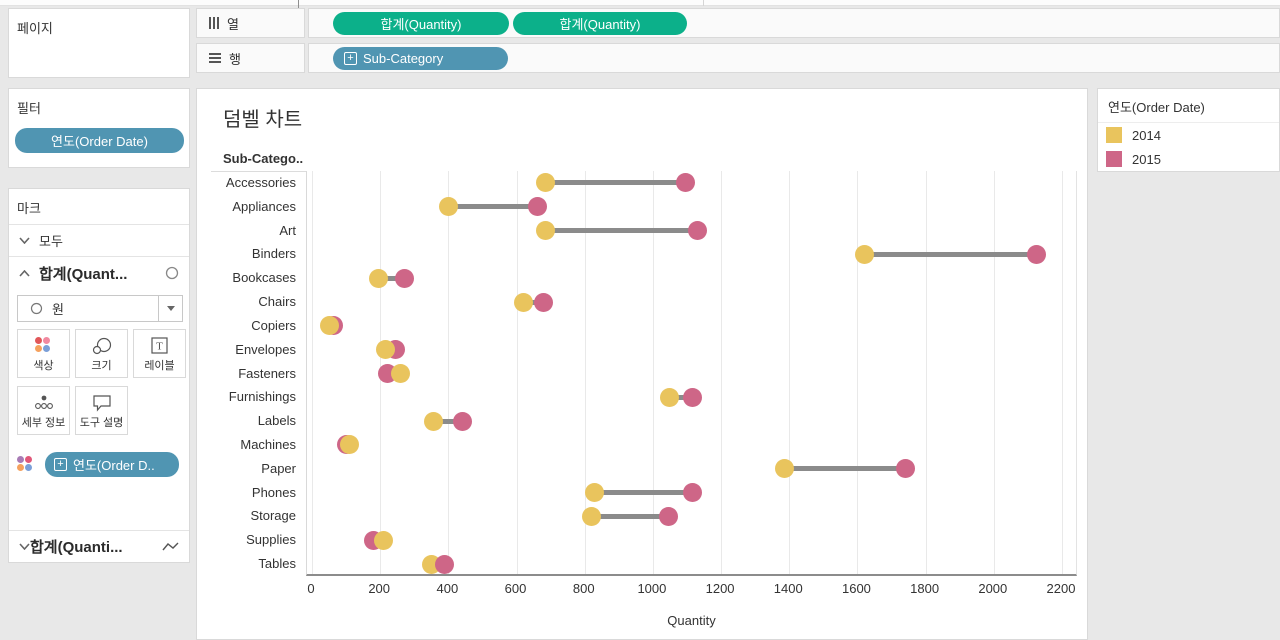  Describe the element at coordinates (267, 373) in the screenshot. I see `category-label: Fasteners` at that location.